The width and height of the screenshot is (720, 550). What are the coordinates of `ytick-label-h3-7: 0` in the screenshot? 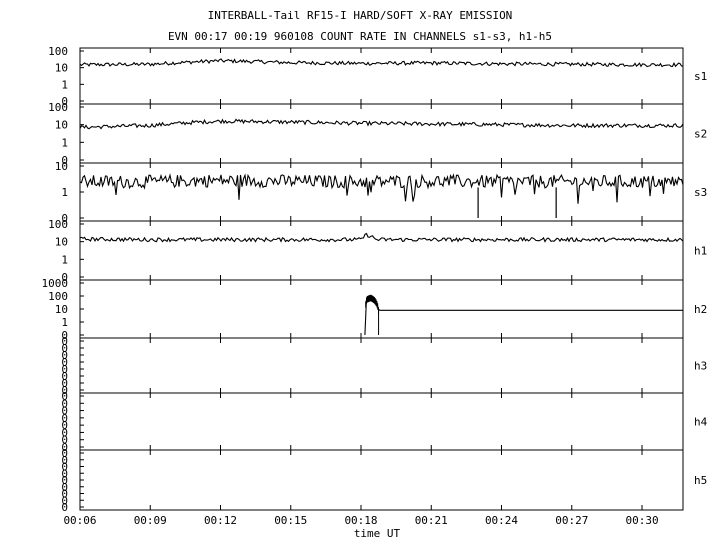 It's located at (64, 390).